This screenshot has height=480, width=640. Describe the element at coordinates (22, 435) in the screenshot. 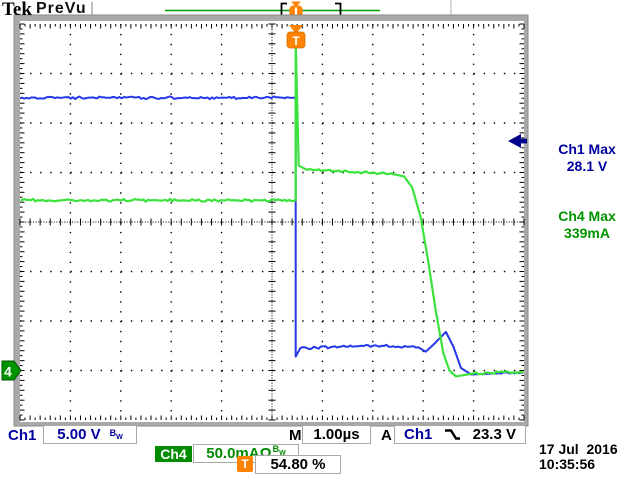

I see `ch1-channel-label: Ch1` at that location.